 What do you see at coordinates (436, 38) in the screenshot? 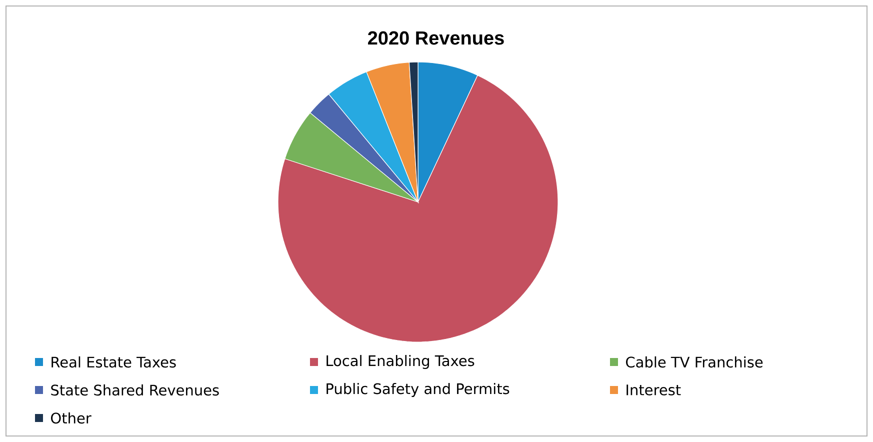
I see `chart-title: 2020 Revenues` at bounding box center [436, 38].